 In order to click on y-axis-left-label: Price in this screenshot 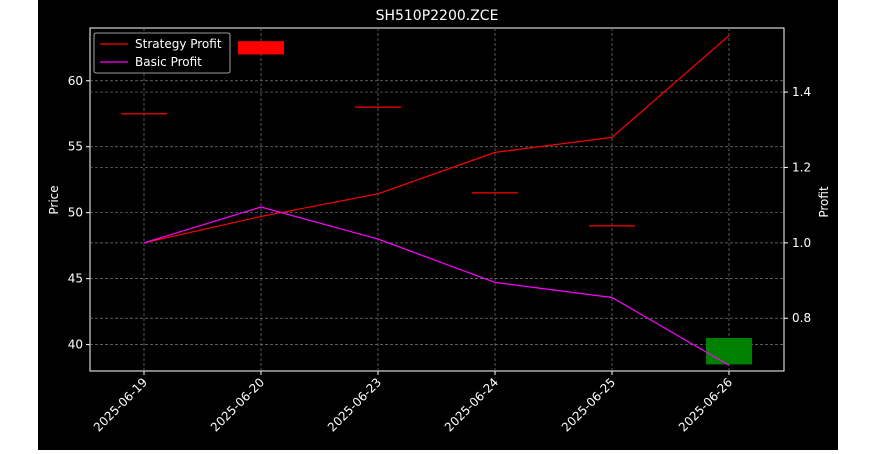, I will do `click(54, 199)`.